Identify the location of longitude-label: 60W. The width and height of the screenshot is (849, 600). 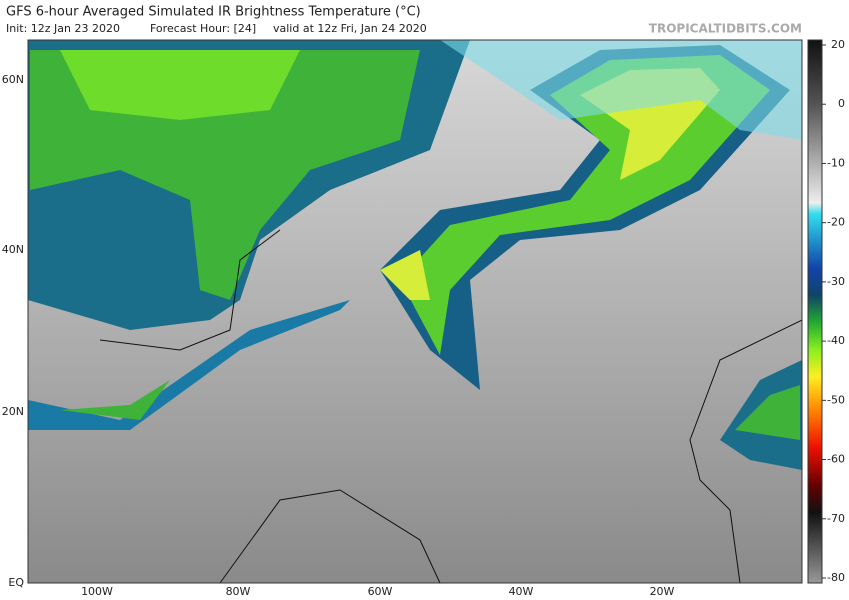
(380, 591).